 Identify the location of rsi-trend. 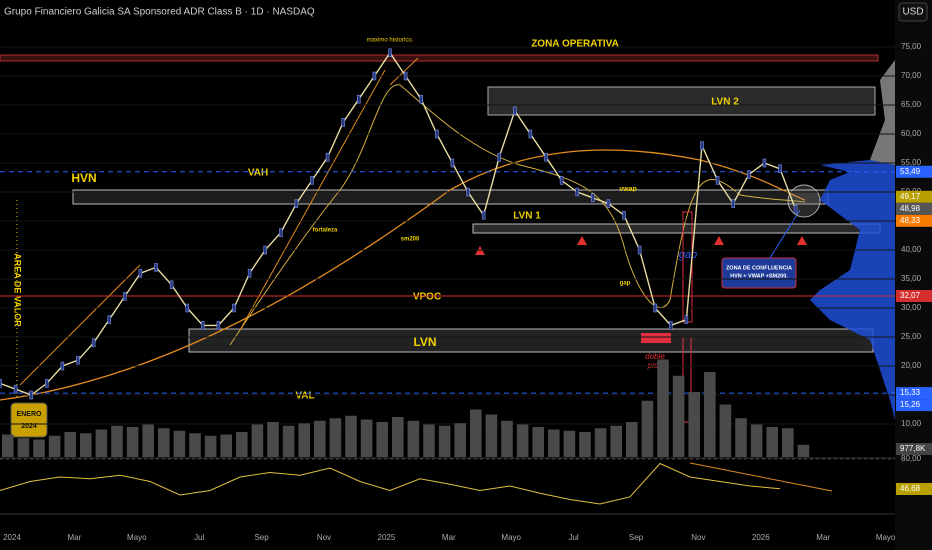
(761, 477).